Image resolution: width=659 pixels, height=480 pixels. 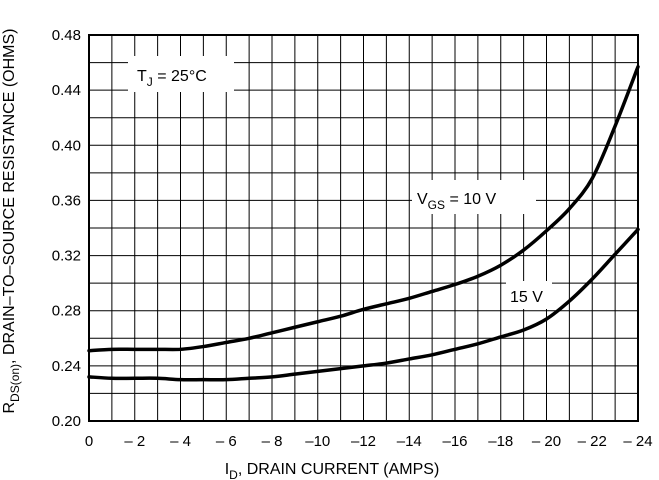 What do you see at coordinates (226, 441) in the screenshot?
I see `x-tick-label: – 6` at bounding box center [226, 441].